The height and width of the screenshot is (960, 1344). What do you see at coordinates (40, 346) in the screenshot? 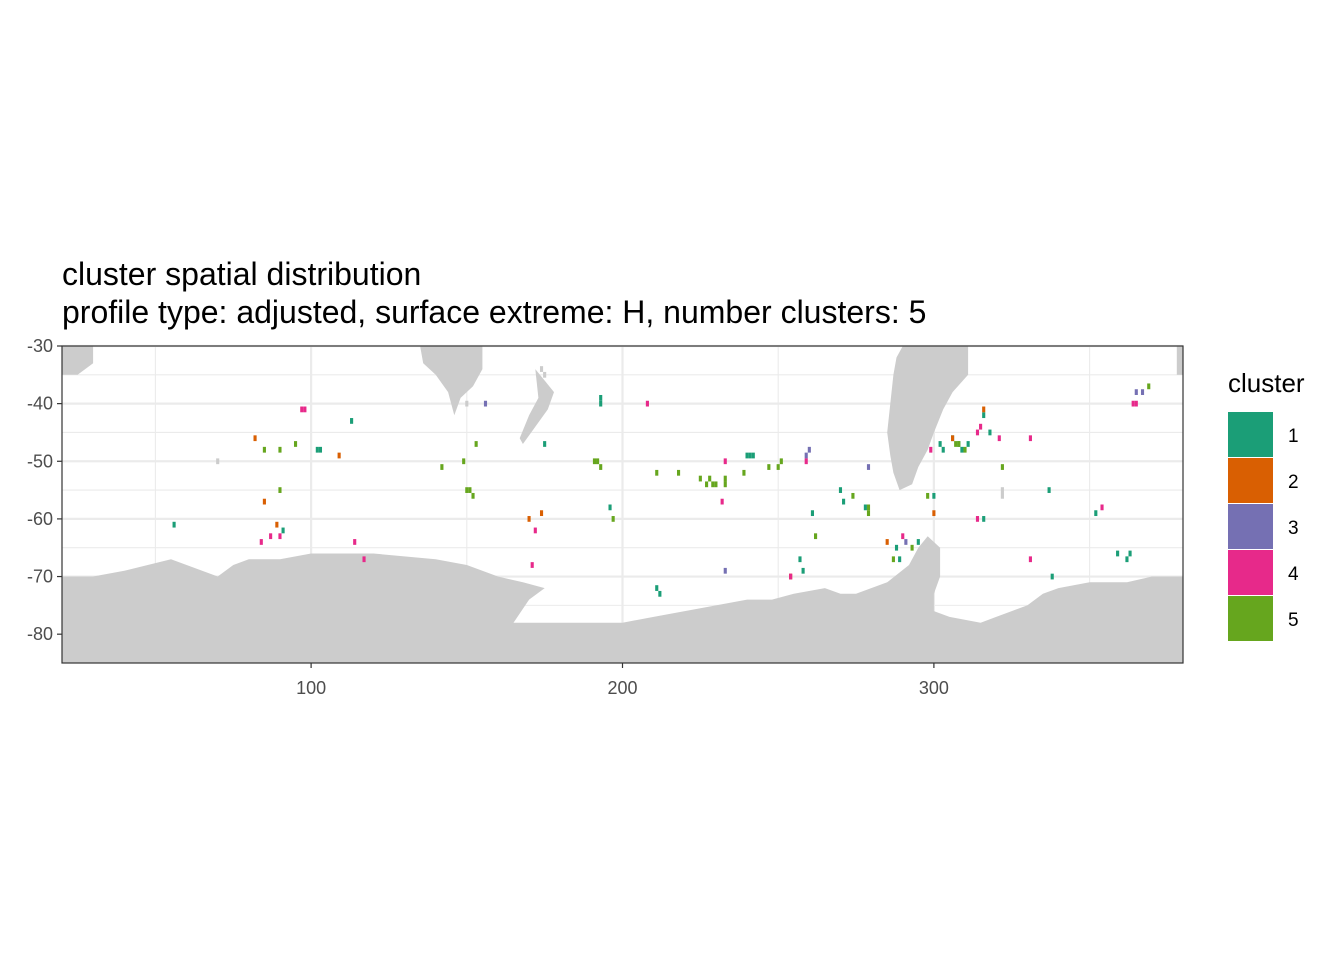
I see `y-tick-label: -30` at bounding box center [40, 346].